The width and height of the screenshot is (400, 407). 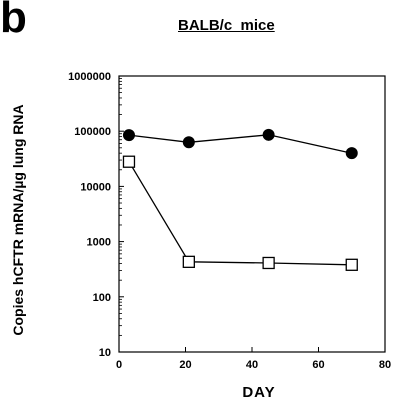 I want to click on x-tick-label: 20, so click(x=185, y=365).